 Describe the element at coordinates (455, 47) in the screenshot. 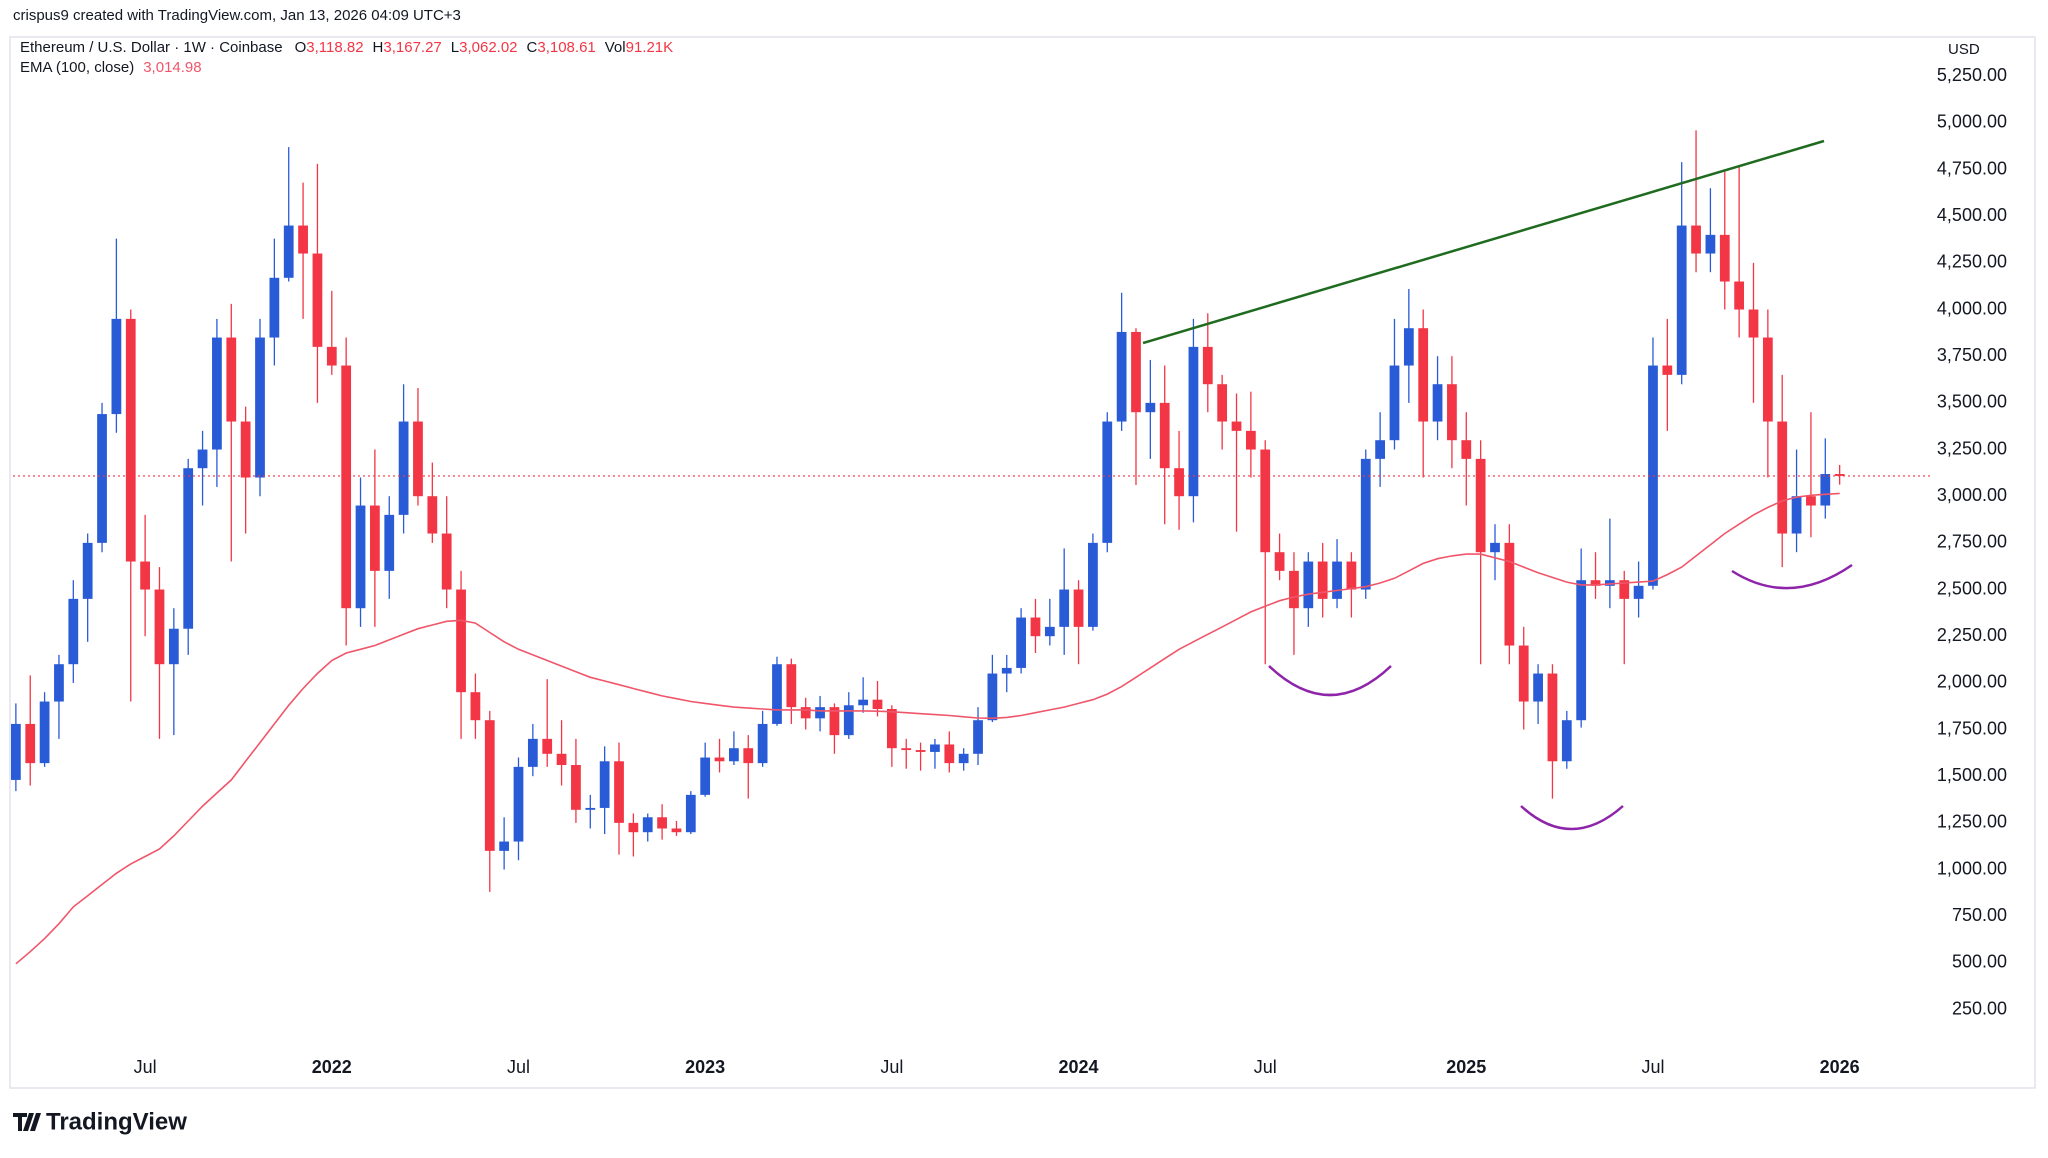

I see `ohlc-key: L` at that location.